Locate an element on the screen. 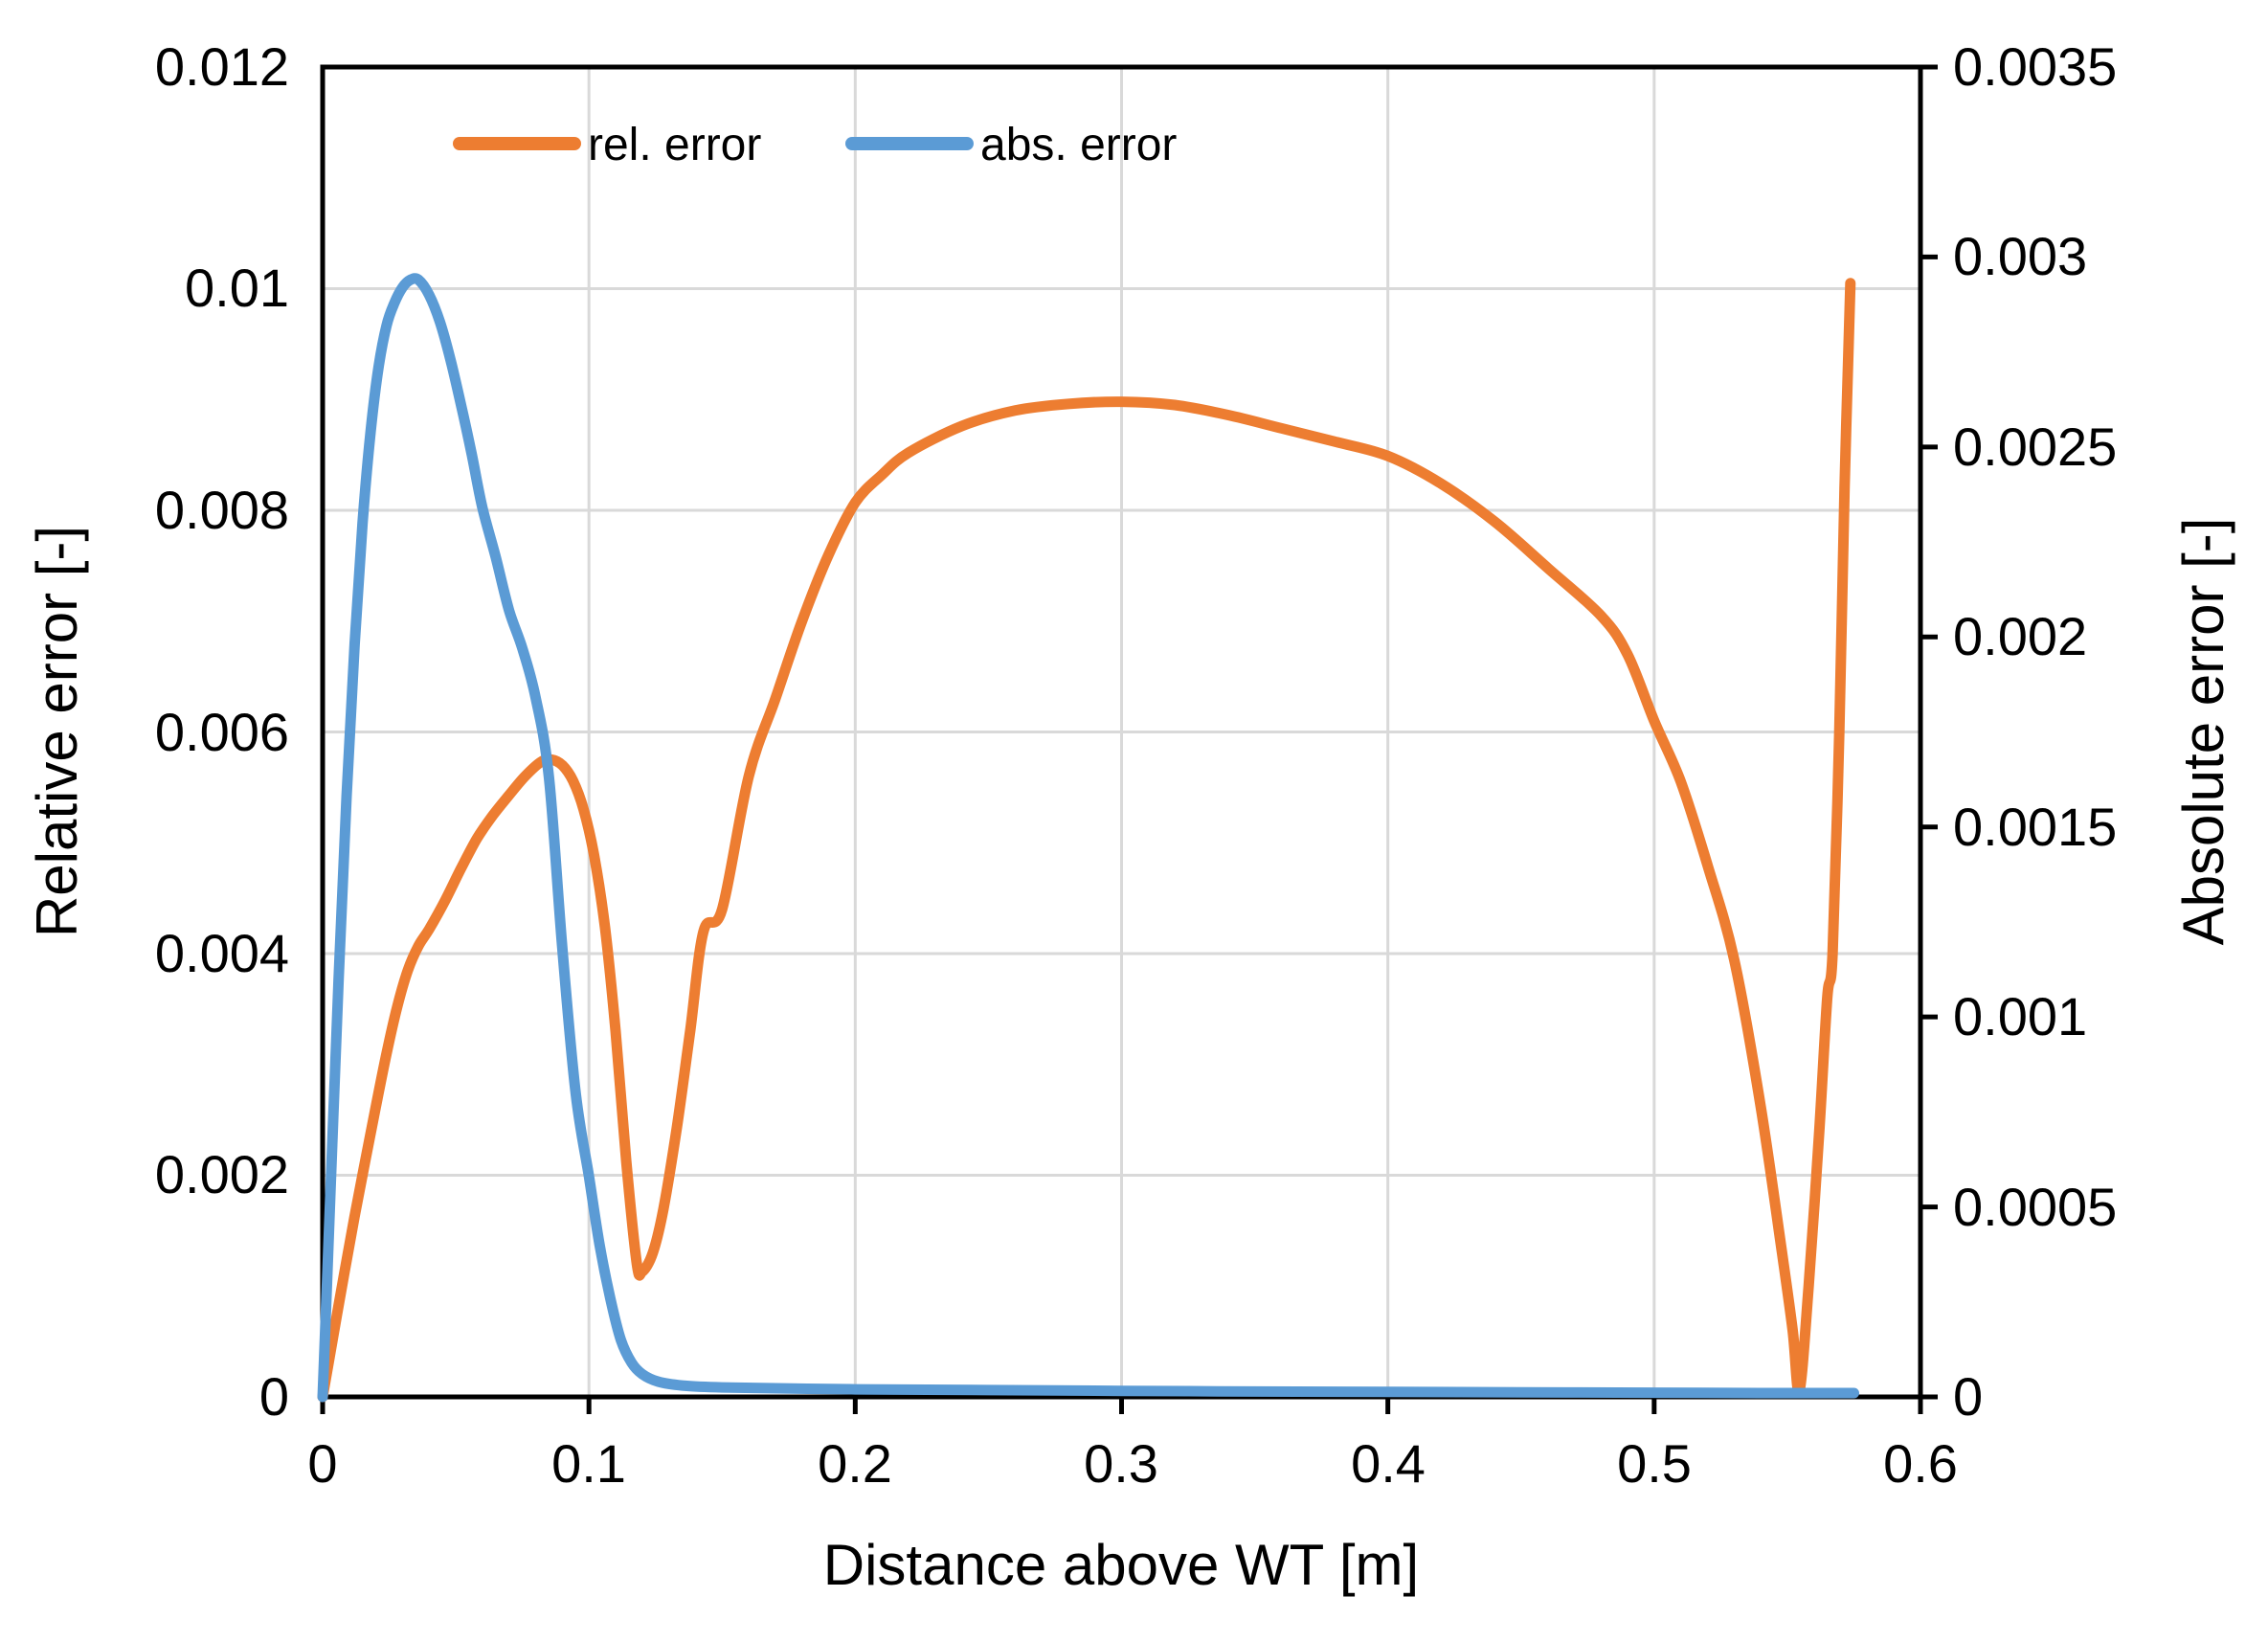 Image resolution: width=2268 pixels, height=1642 pixels. y-left-tick-label: 0.012 is located at coordinates (222, 66).